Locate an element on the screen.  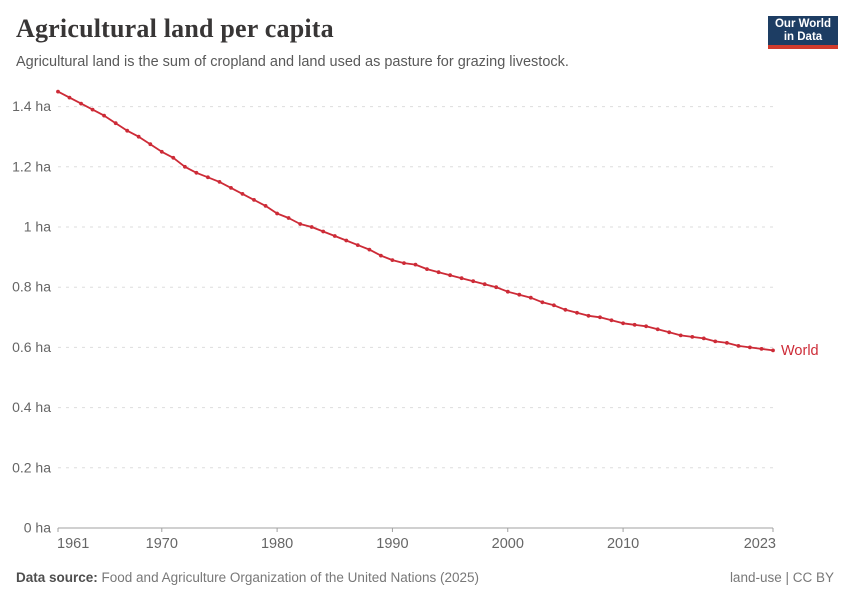
y-axis-tick-label: 0.6 ha is located at coordinates (31, 347).